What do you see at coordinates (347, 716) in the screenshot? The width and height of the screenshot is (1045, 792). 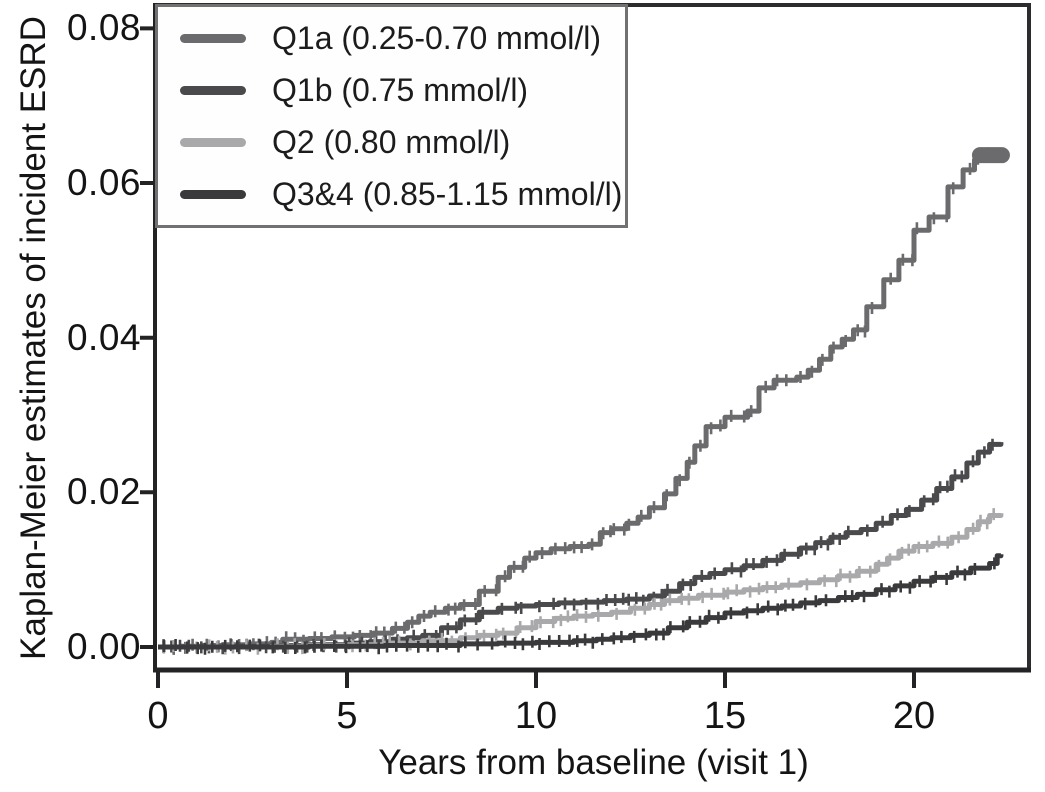 I see `x-tick-label: 5` at bounding box center [347, 716].